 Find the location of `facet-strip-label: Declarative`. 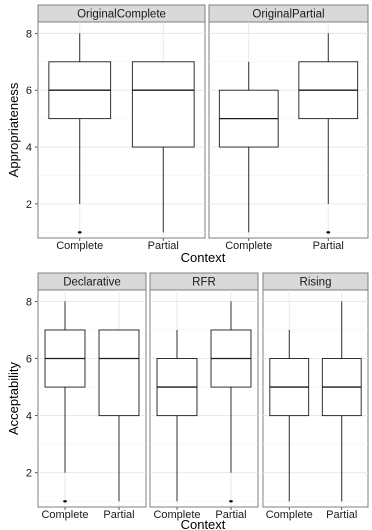

facet-strip-label: Declarative is located at coordinates (92, 283).